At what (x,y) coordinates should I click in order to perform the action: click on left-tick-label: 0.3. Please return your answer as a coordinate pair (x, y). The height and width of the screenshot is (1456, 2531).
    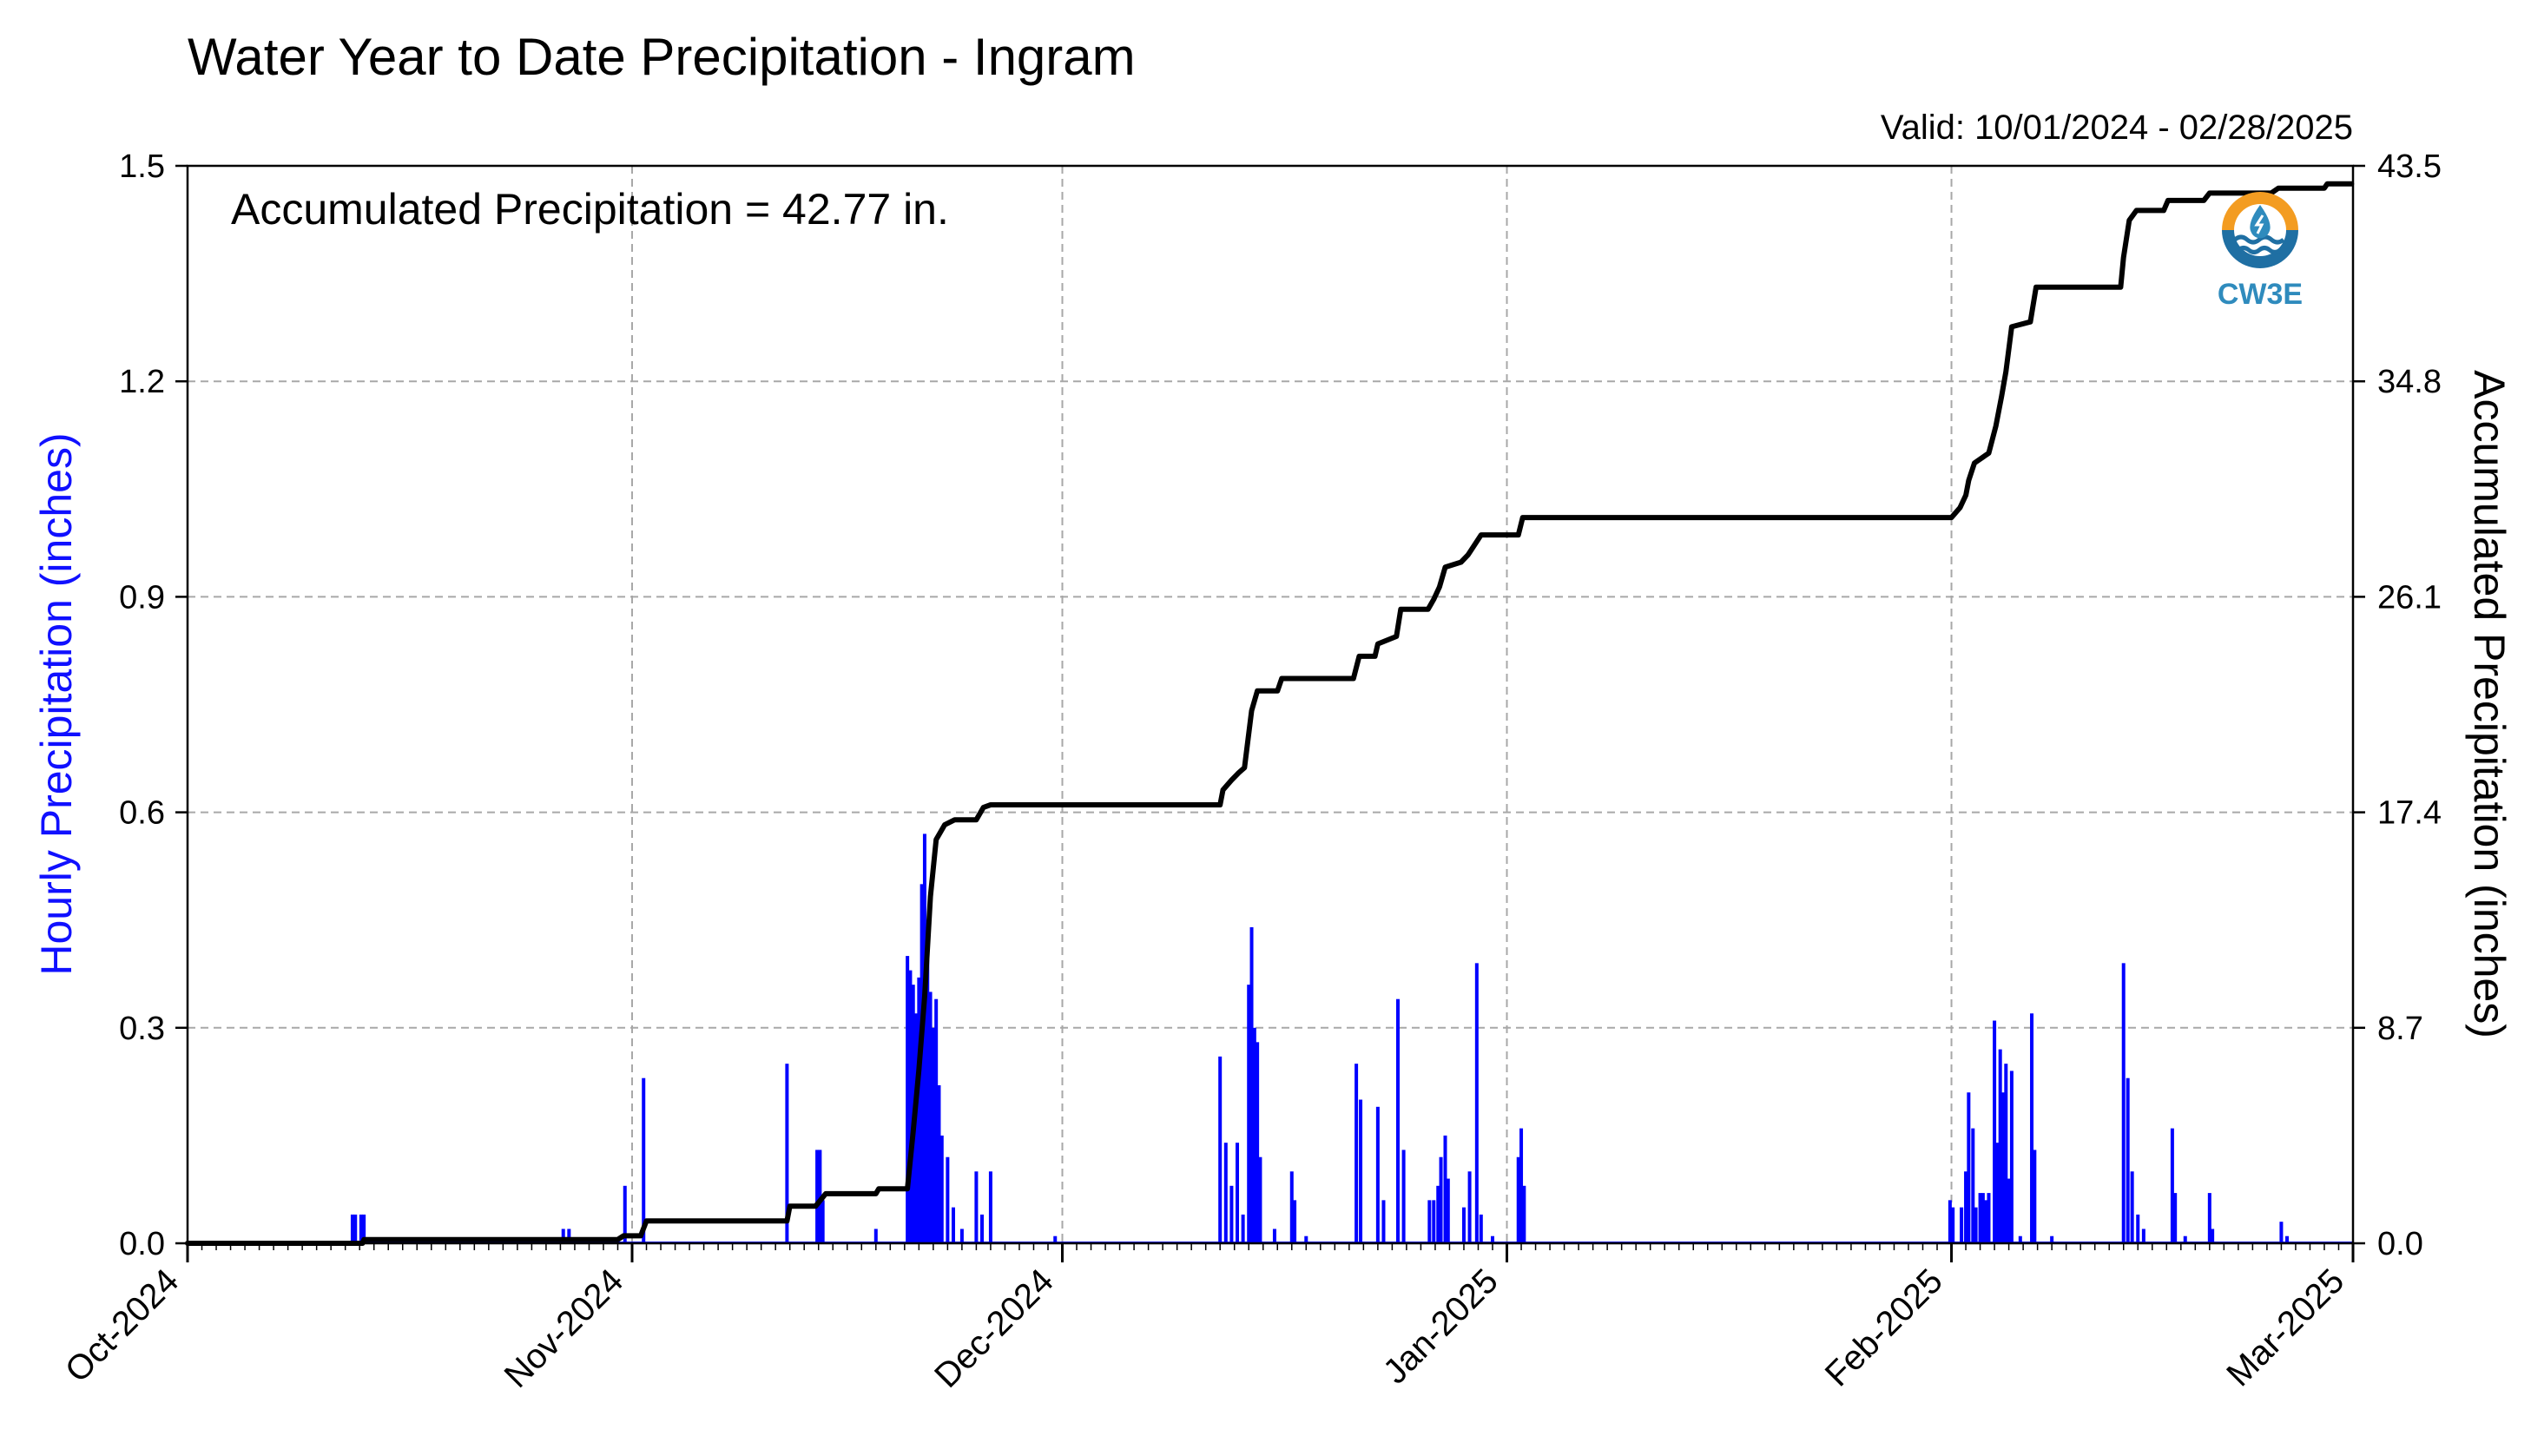
    Looking at the image, I should click on (142, 1029).